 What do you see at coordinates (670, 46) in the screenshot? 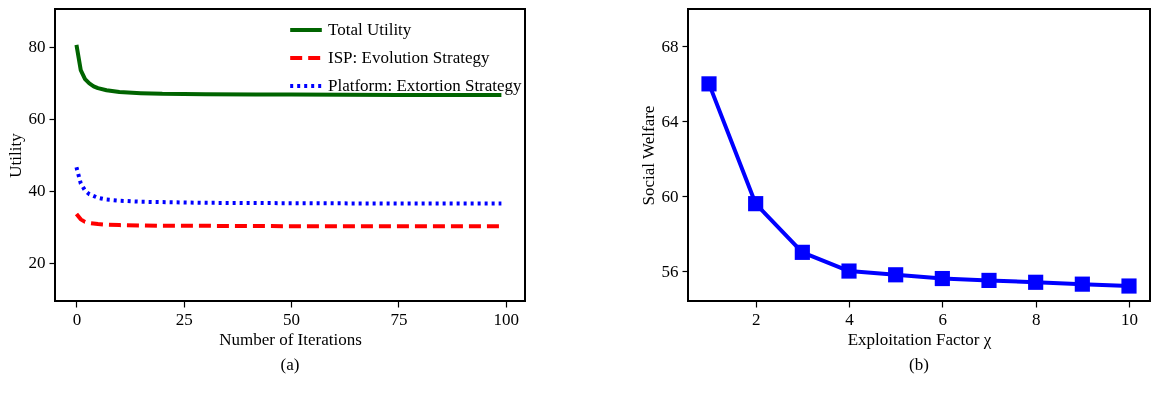
I see `y-tick-label: 68` at bounding box center [670, 46].